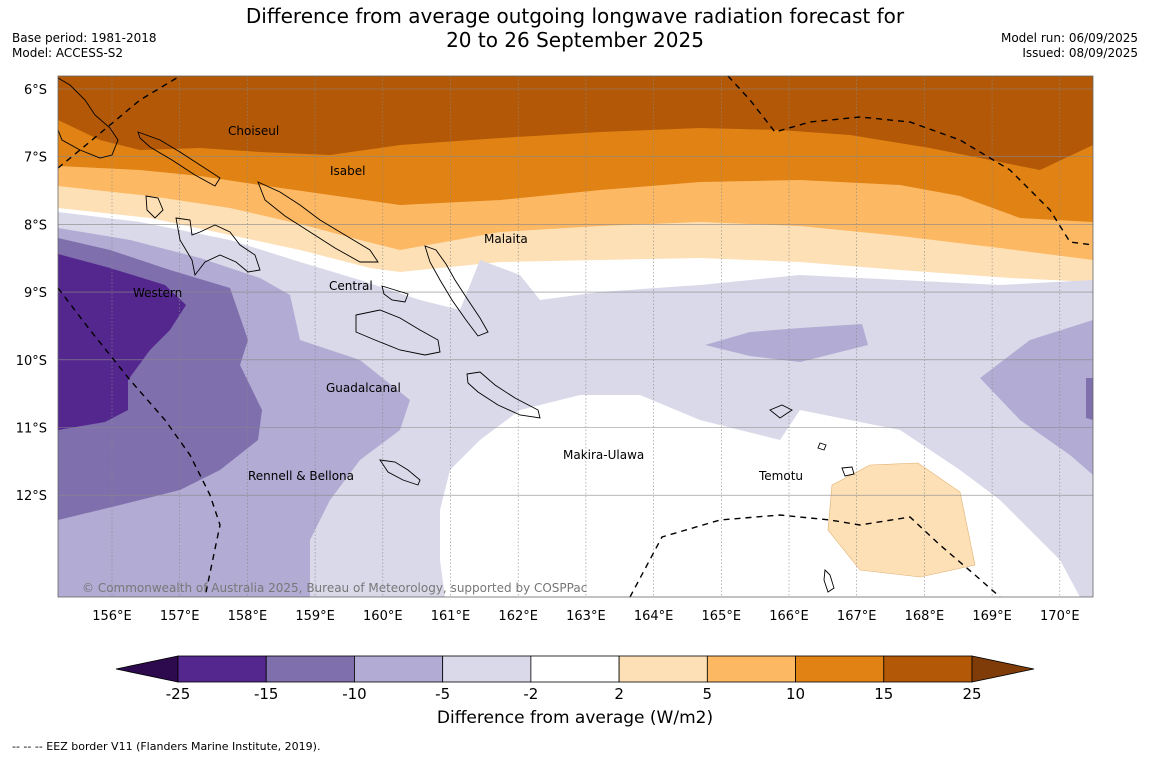 The height and width of the screenshot is (758, 1150). What do you see at coordinates (442, 694) in the screenshot?
I see `colorbar-tick-label: -5` at bounding box center [442, 694].